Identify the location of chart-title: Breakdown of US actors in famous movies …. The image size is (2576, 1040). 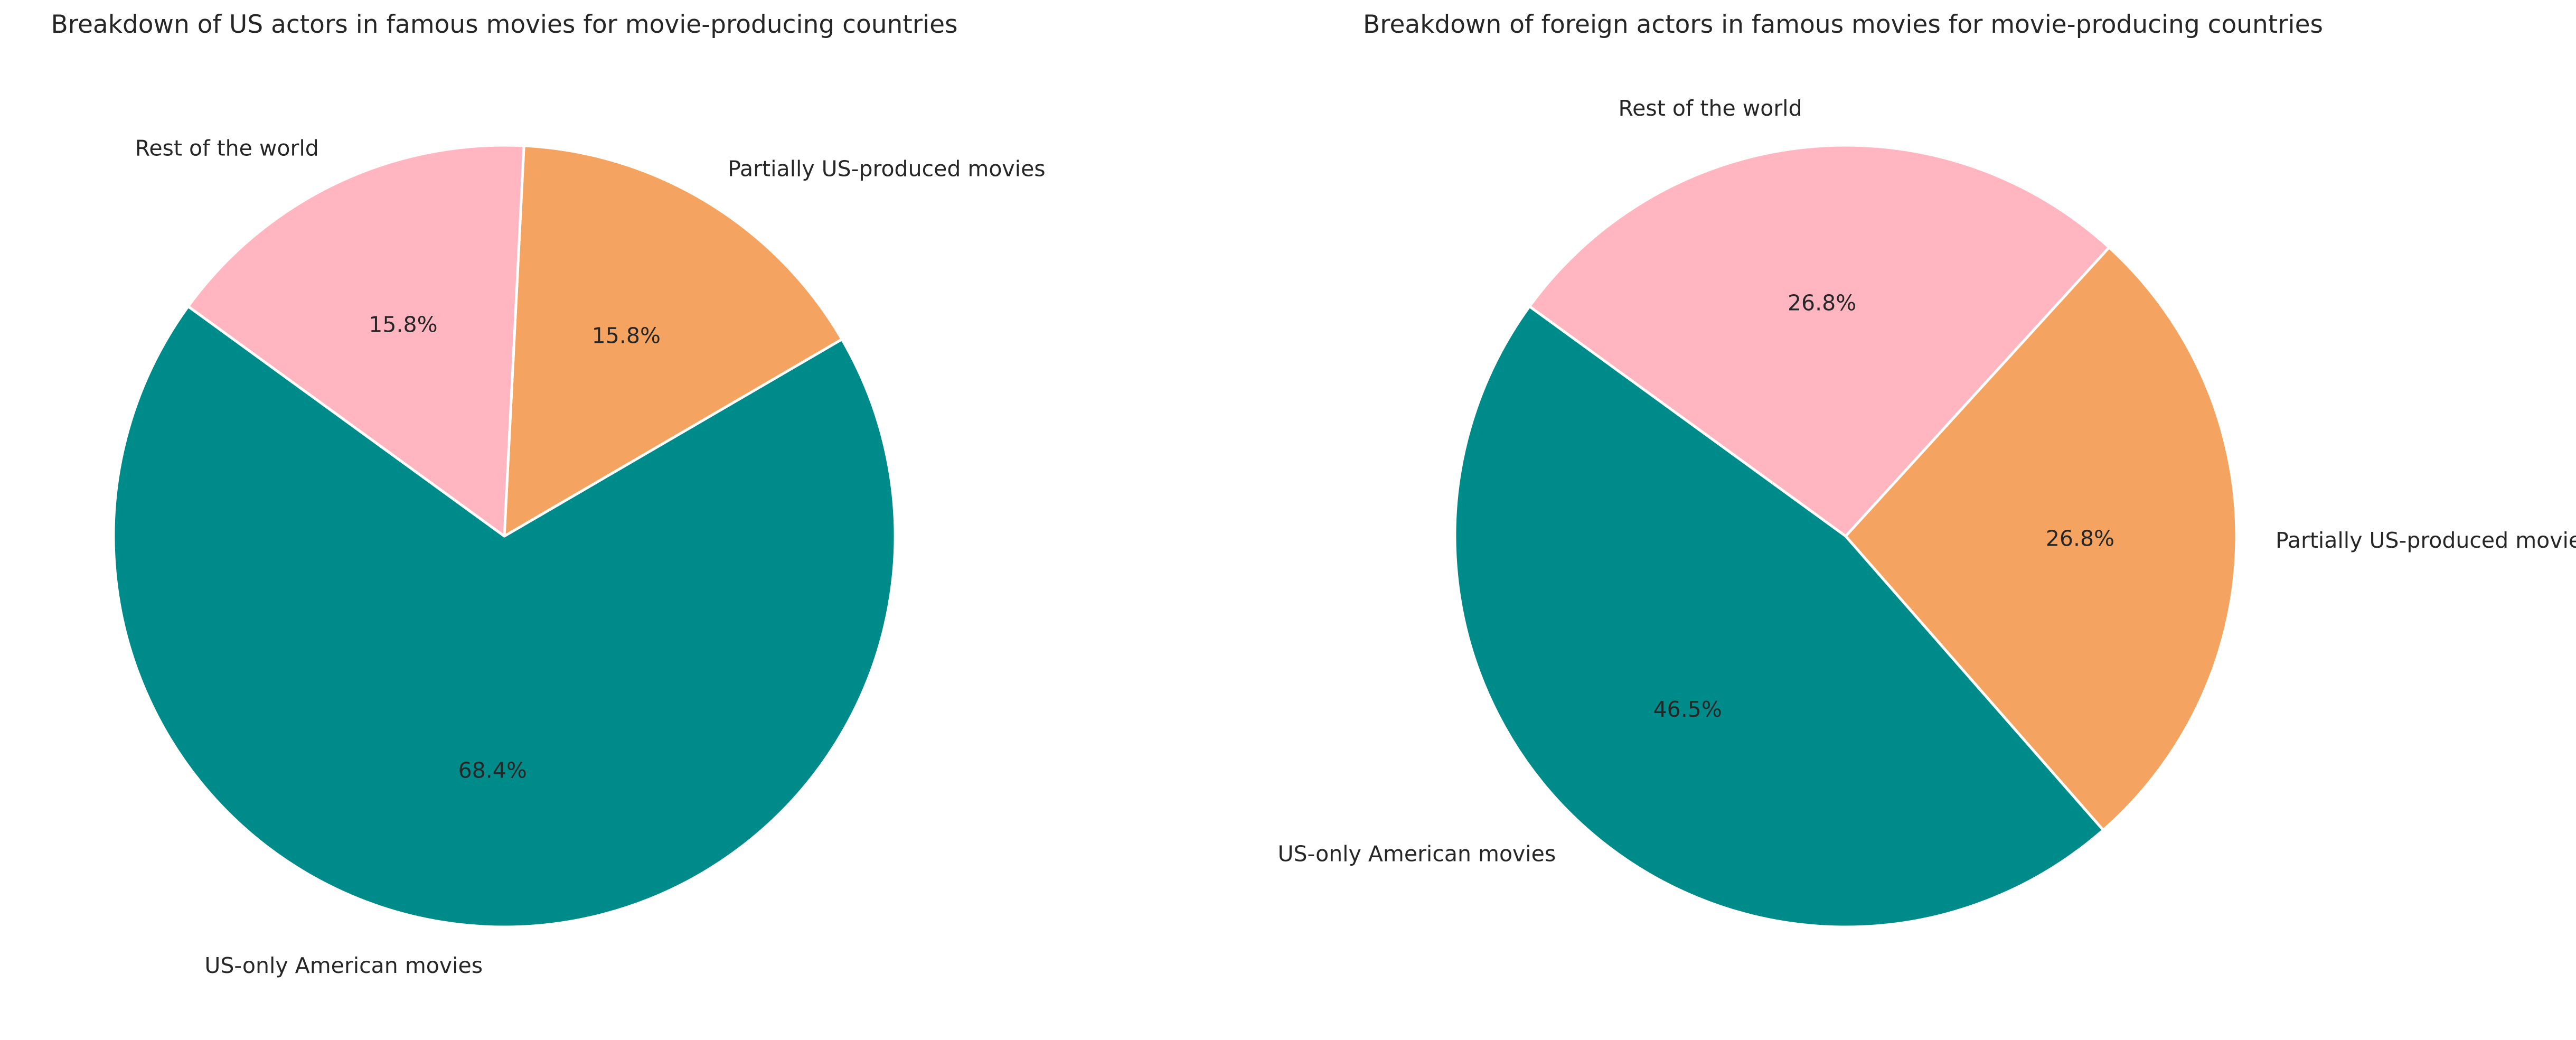
(504, 24).